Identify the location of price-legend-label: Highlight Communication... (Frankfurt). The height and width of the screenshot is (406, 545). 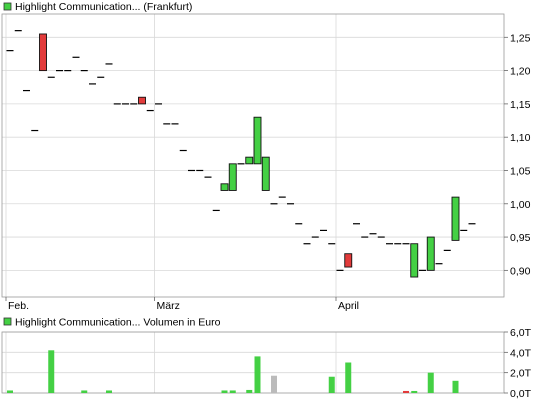
(103, 7).